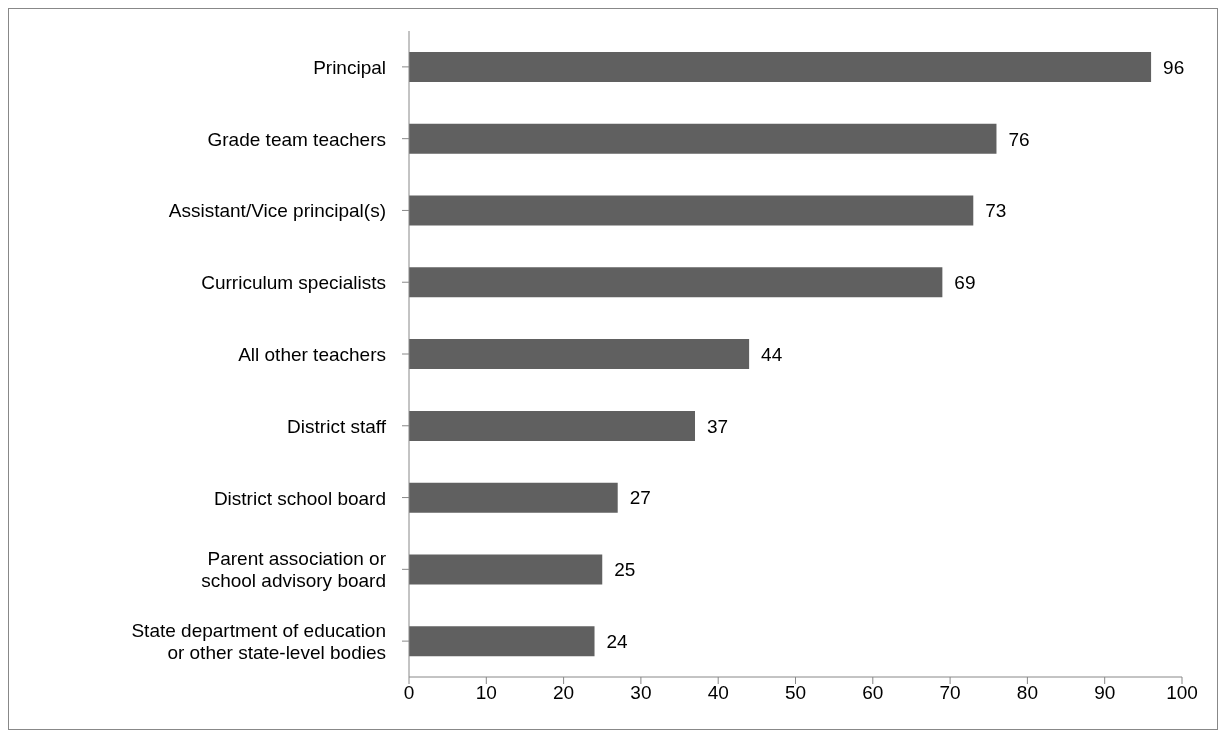  What do you see at coordinates (1019, 139) in the screenshot?
I see `data-label: 76` at bounding box center [1019, 139].